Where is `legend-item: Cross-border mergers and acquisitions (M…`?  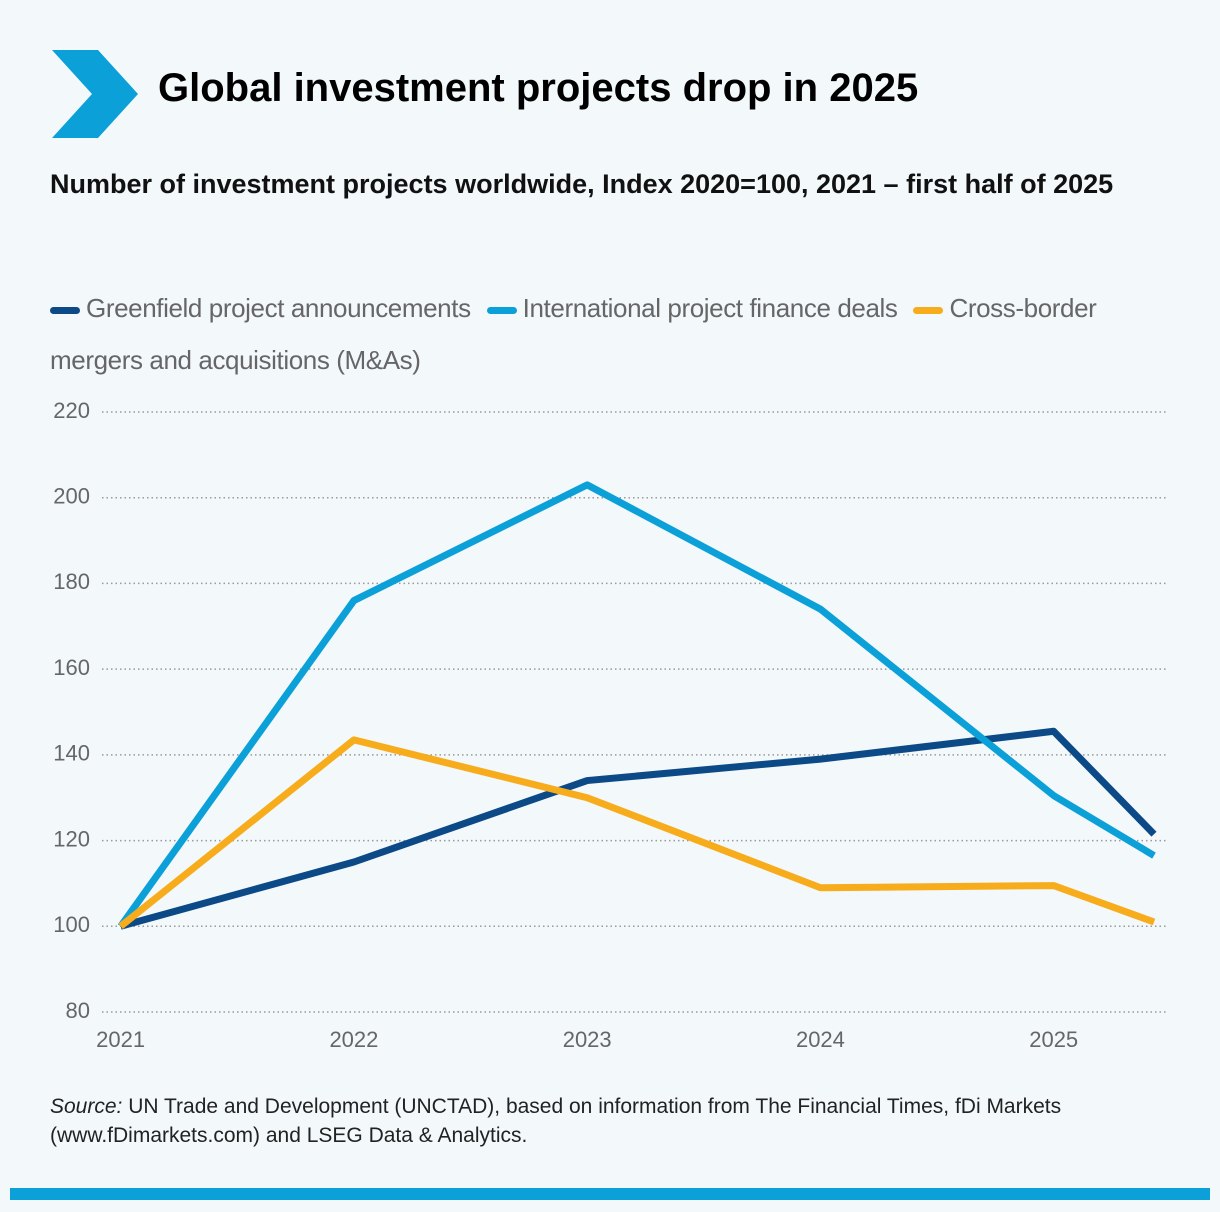
legend-item: Cross-border mergers and acquisitions (M… is located at coordinates (573, 334).